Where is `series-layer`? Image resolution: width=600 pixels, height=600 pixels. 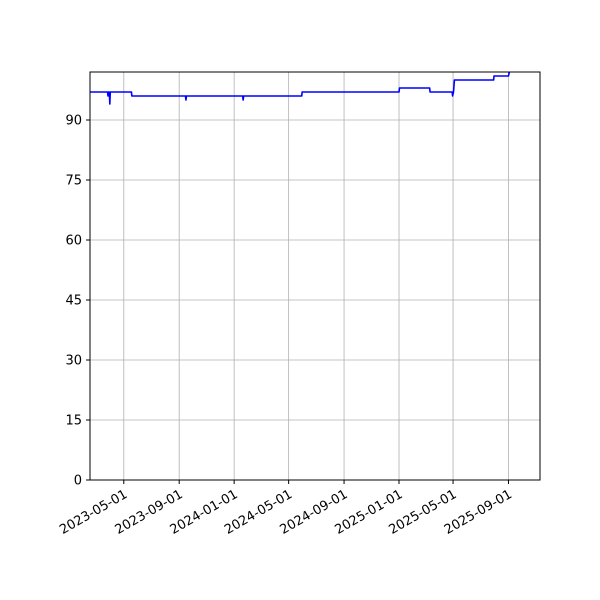 series-layer is located at coordinates (300, 88).